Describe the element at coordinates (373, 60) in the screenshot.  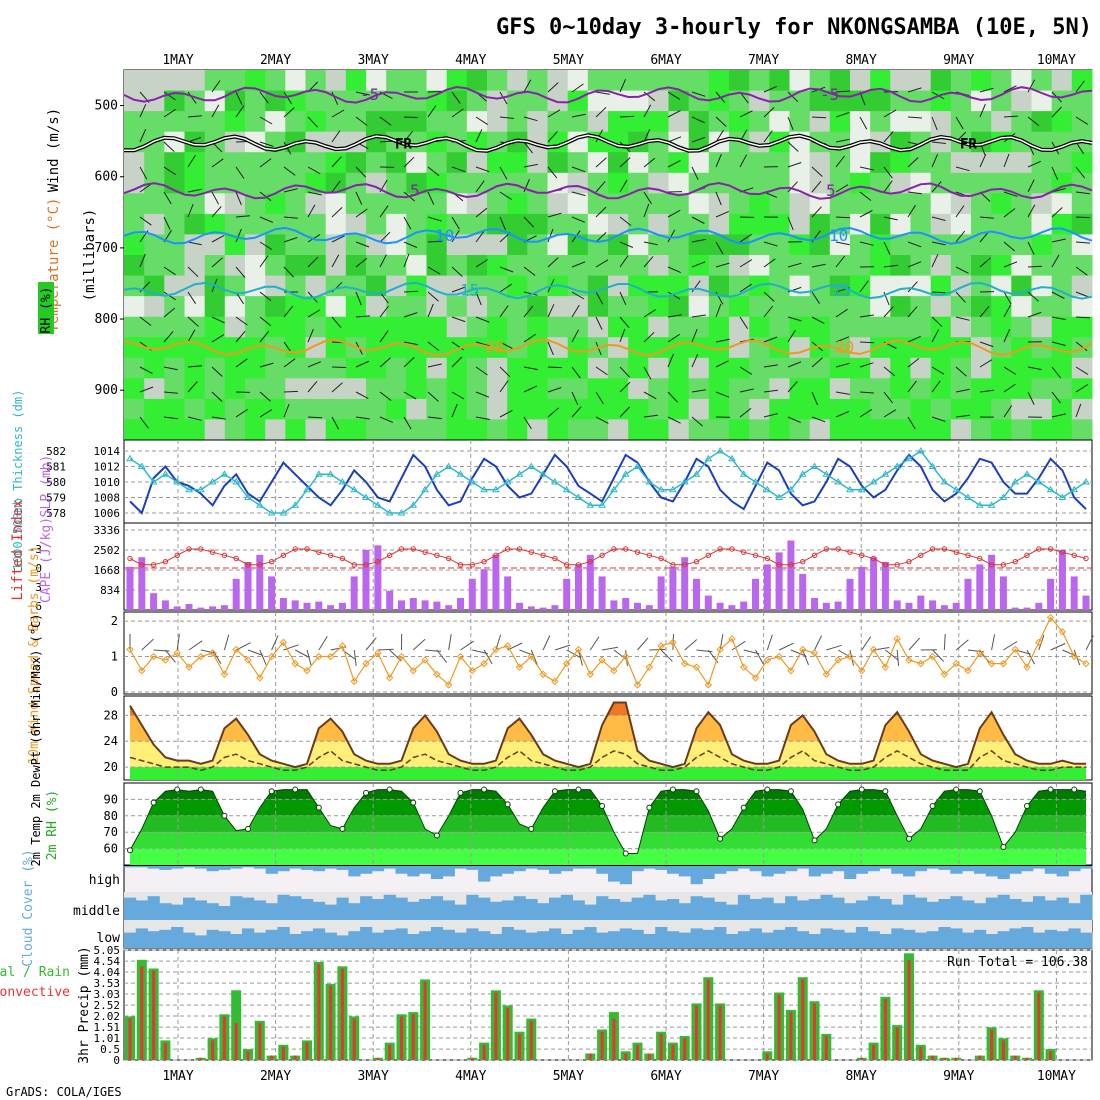
I see `date-label-top: 3MAY` at that location.